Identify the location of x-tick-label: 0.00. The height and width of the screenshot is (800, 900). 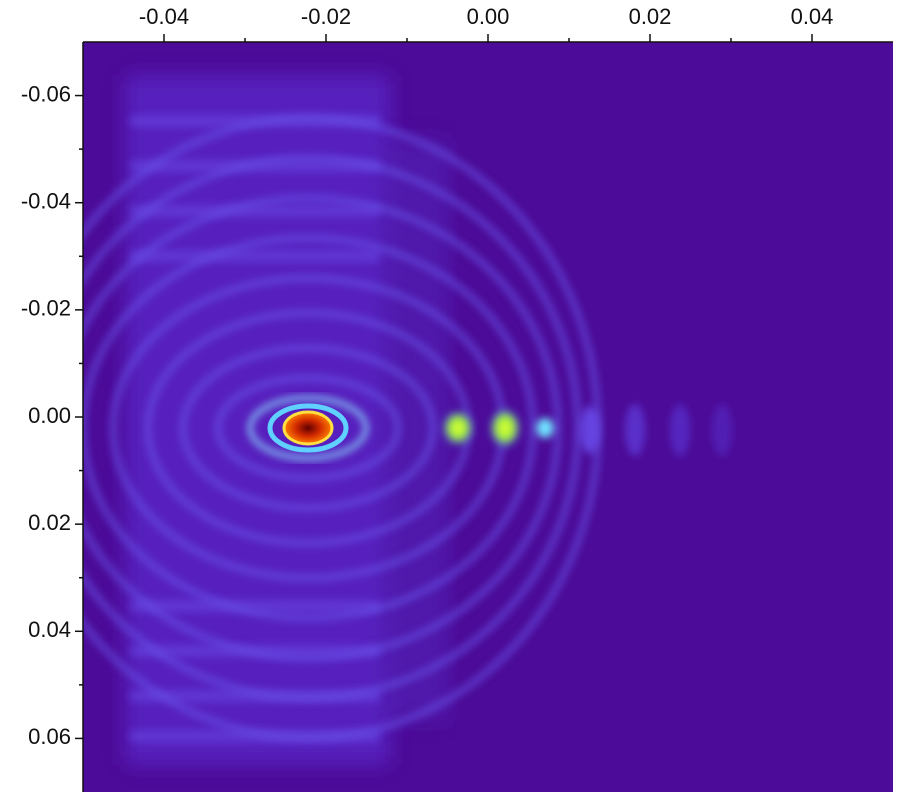
(488, 16).